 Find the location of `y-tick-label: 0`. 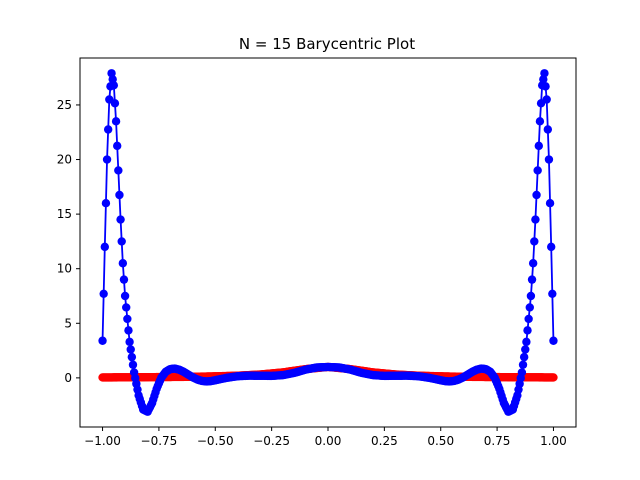

y-tick-label: 0 is located at coordinates (68, 378).